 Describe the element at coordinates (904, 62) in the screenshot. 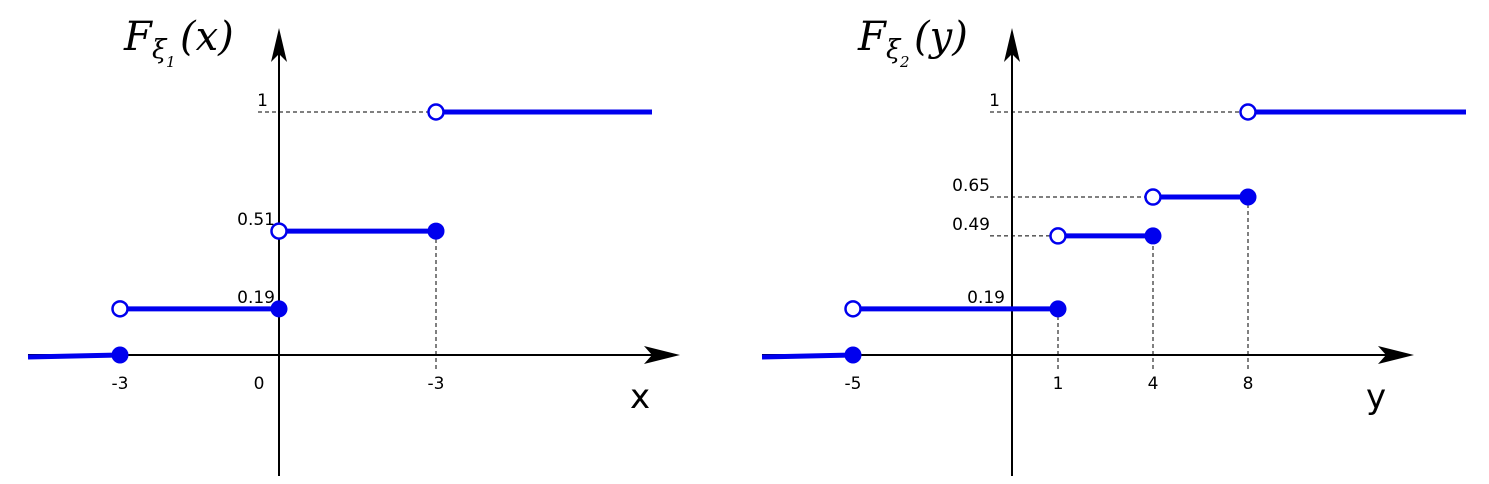

I see `y-title-subsub: 2` at that location.